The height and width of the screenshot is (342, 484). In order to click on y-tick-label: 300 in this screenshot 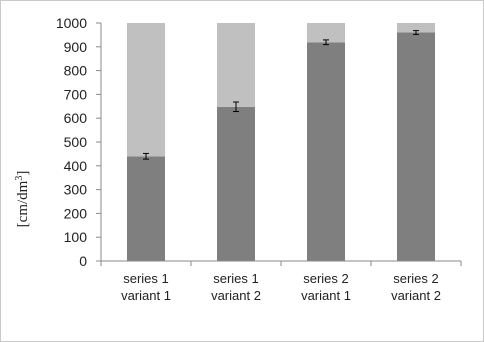, I will do `click(76, 190)`.